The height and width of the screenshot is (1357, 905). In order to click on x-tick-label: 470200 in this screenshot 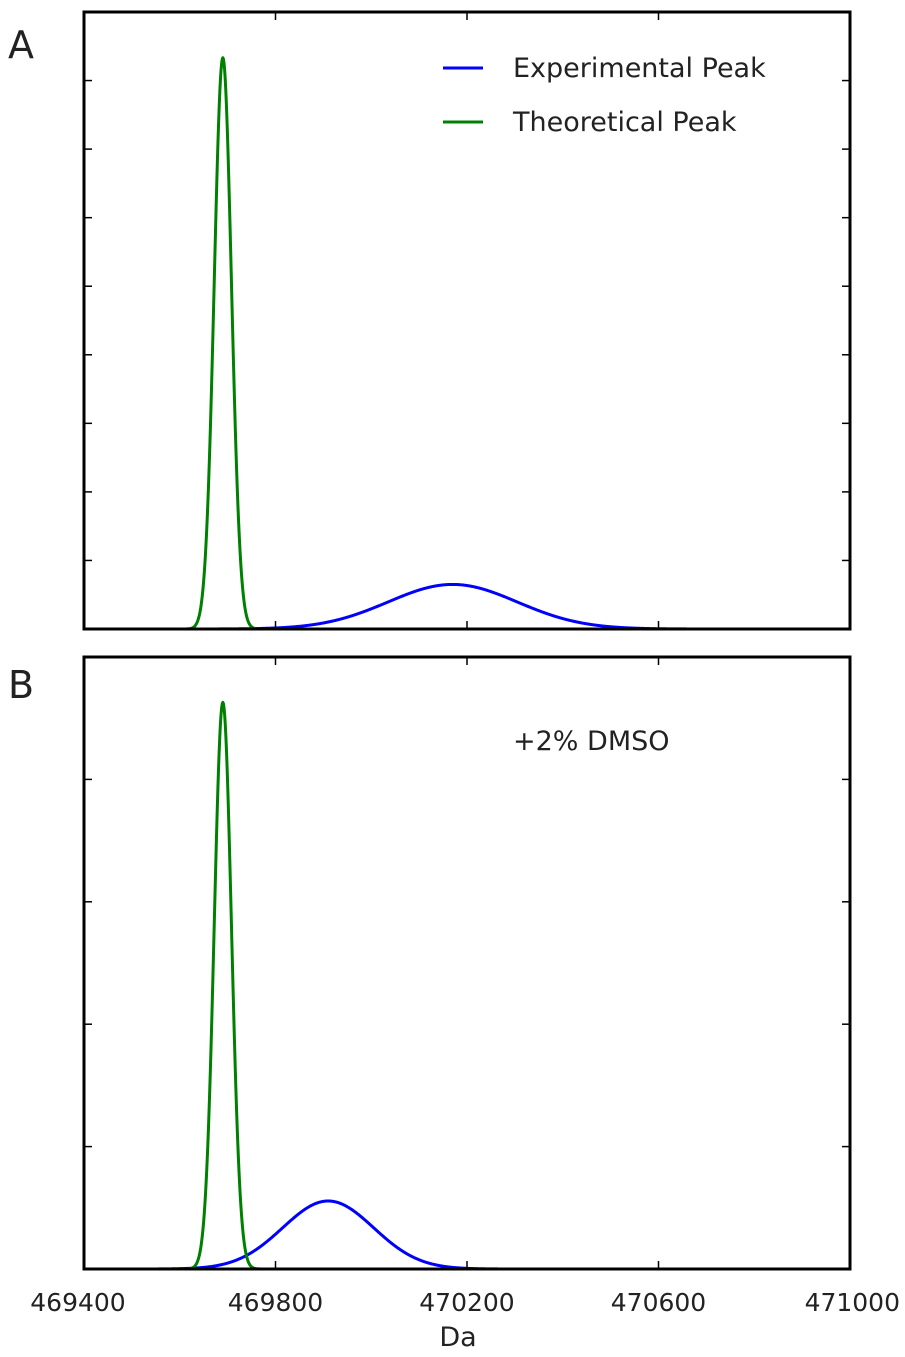, I will do `click(466, 1302)`.